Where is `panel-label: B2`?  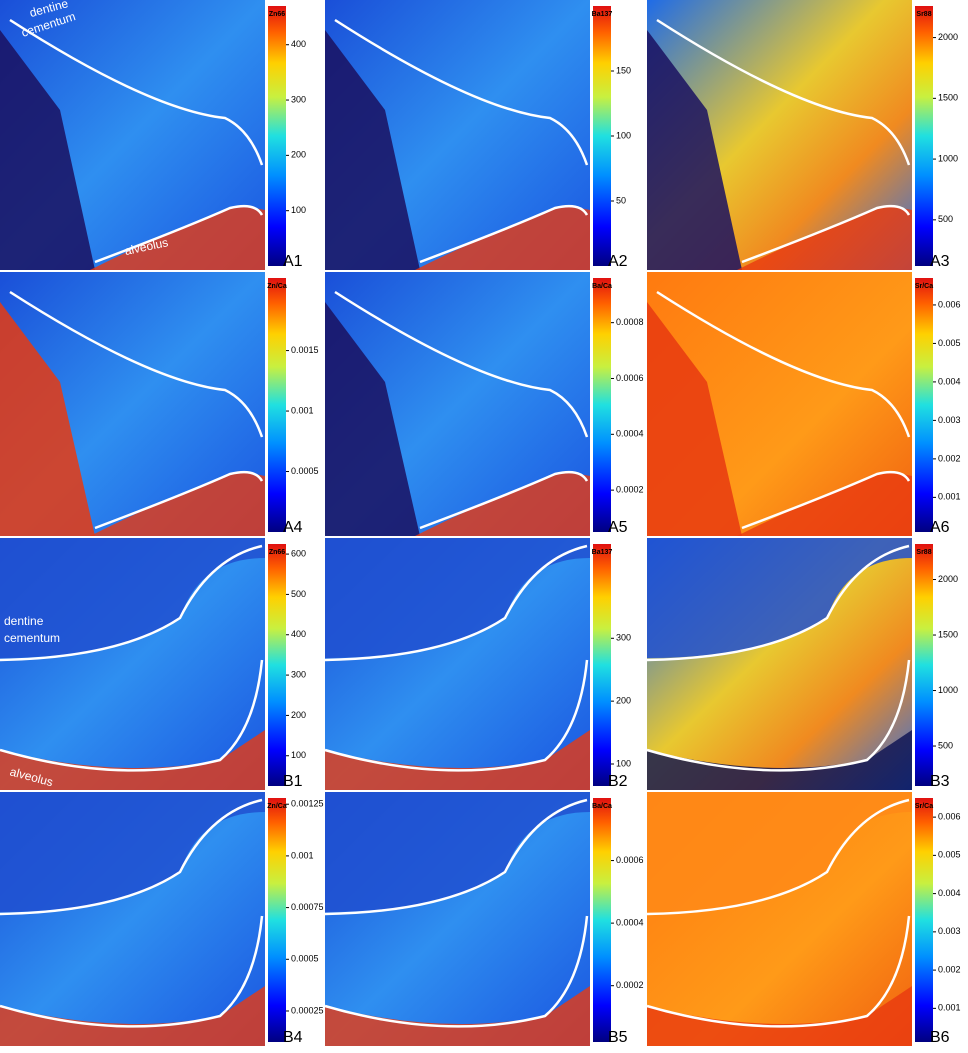
panel-label: B2 is located at coordinates (618, 781).